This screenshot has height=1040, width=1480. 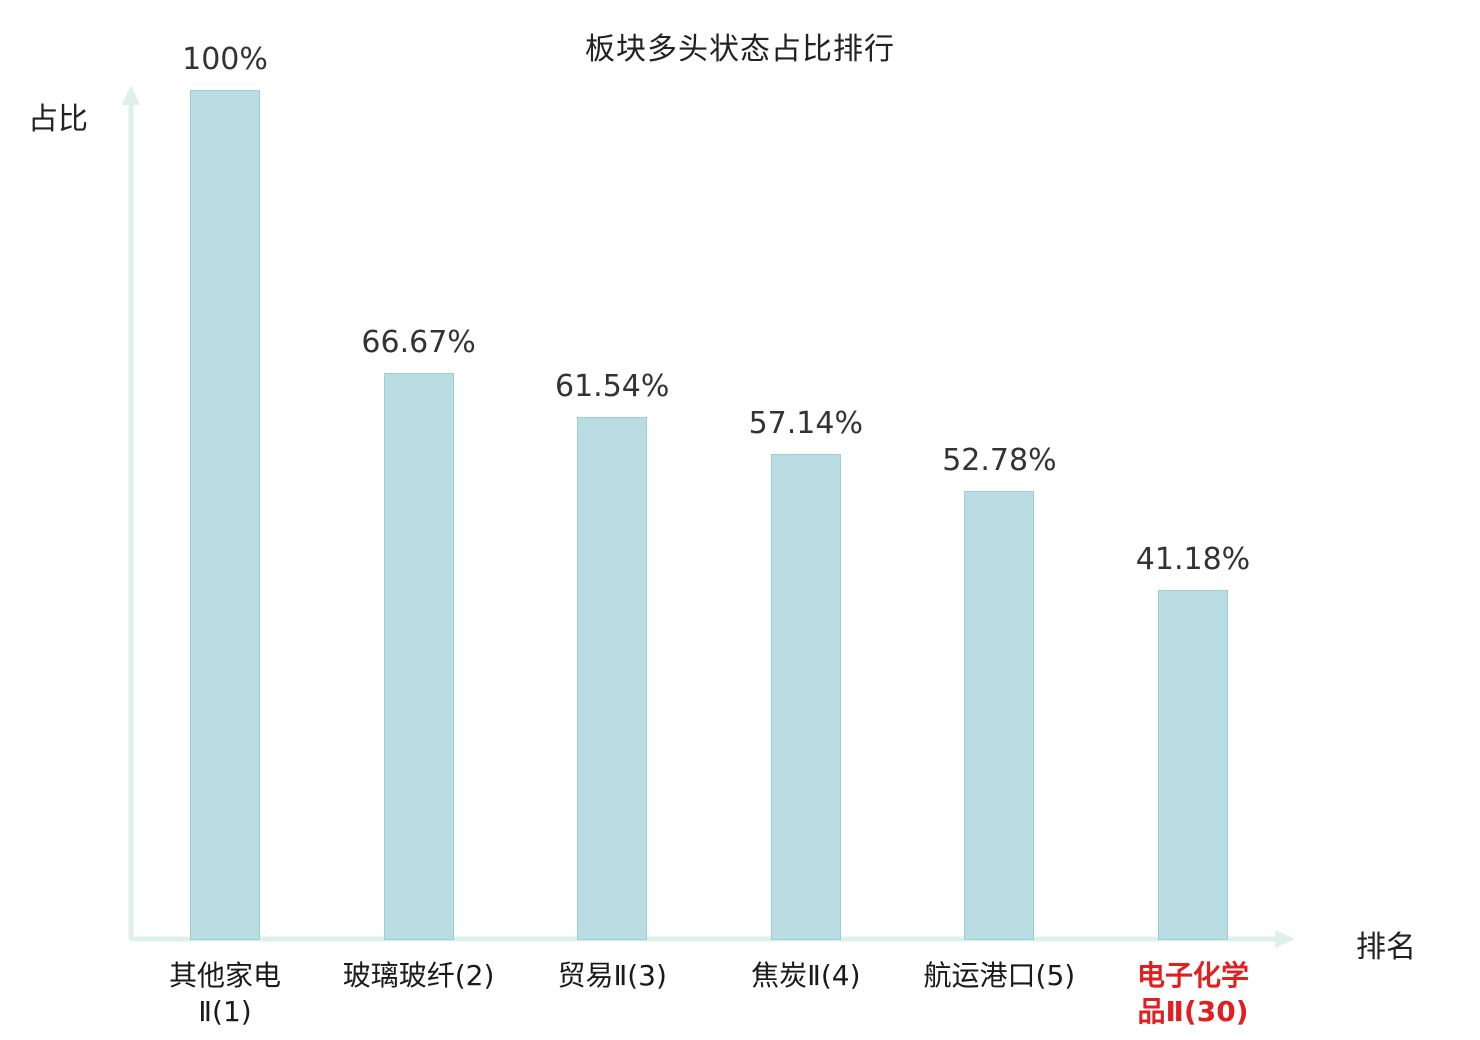 What do you see at coordinates (224, 994) in the screenshot?
I see `bar-category-label: 其他家电 Ⅱ(1)` at bounding box center [224, 994].